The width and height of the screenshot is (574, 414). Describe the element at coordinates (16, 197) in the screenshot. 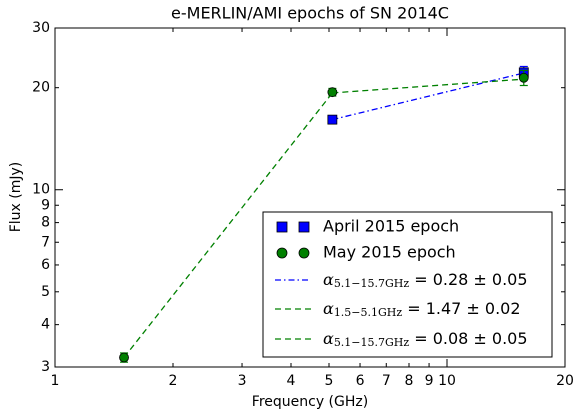

I see `y-axis-label: Flux (mJy)` at that location.